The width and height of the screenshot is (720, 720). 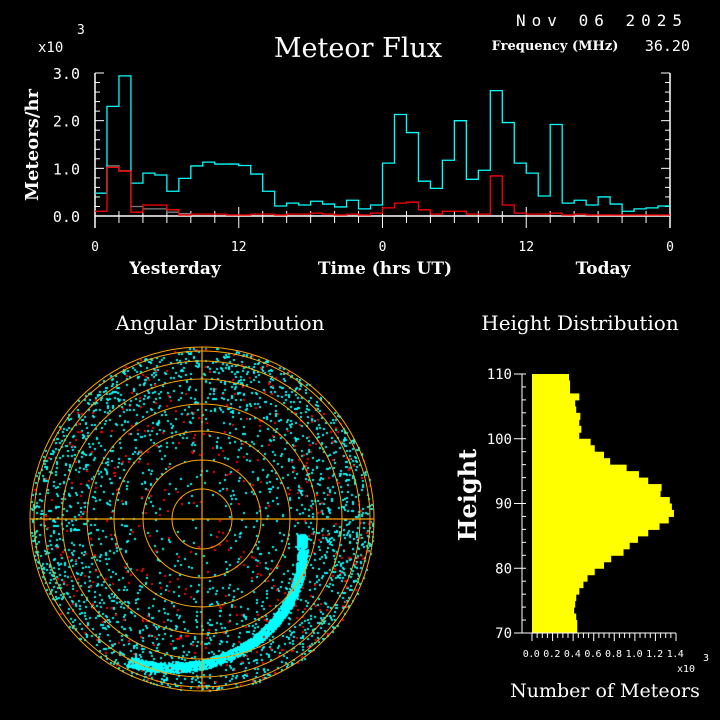 What do you see at coordinates (604, 269) in the screenshot?
I see `x-group-today: Today` at bounding box center [604, 269].